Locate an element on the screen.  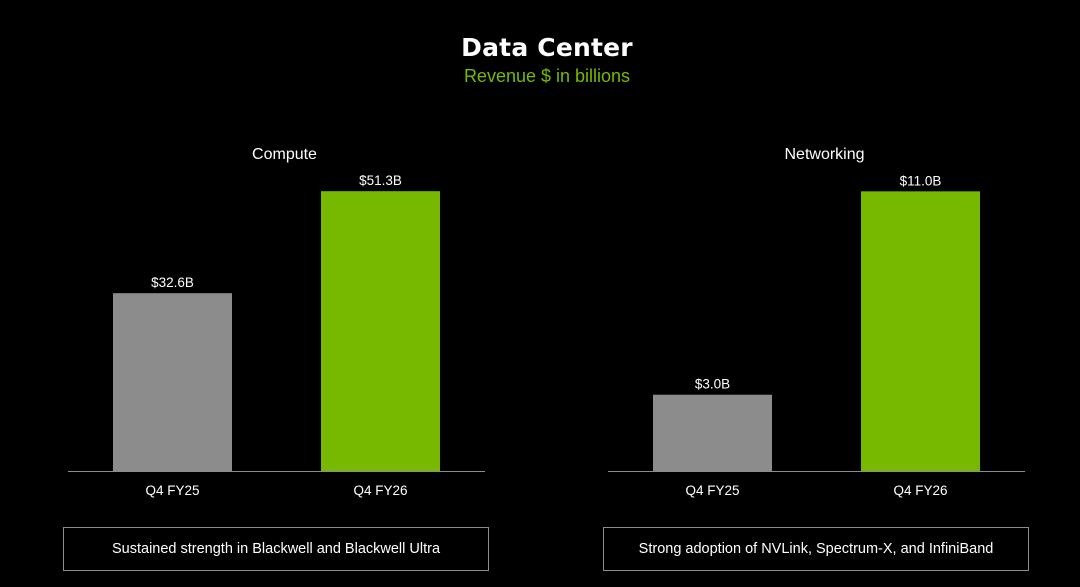
networking-tick-label-prior: Q4 FY25 is located at coordinates (712, 490).